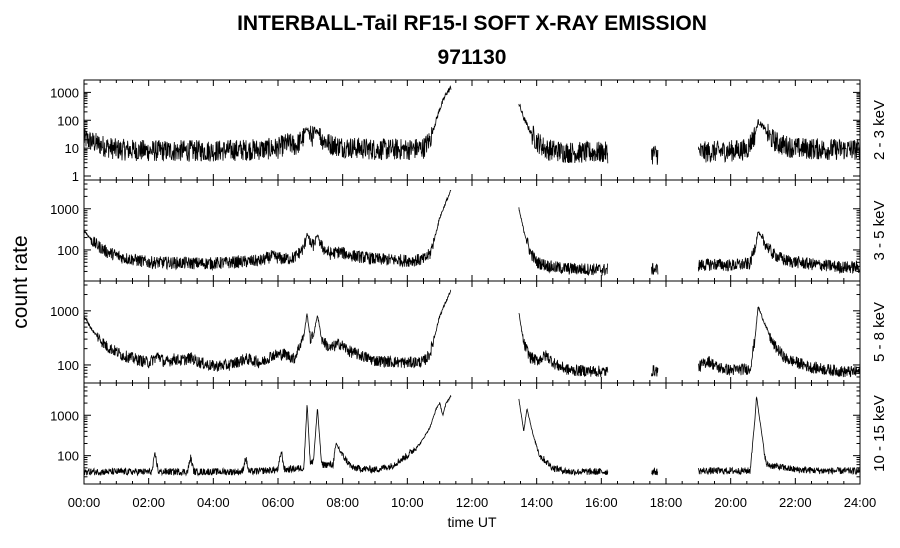 The image size is (900, 548). I want to click on x-tick-label: 24:00, so click(860, 502).